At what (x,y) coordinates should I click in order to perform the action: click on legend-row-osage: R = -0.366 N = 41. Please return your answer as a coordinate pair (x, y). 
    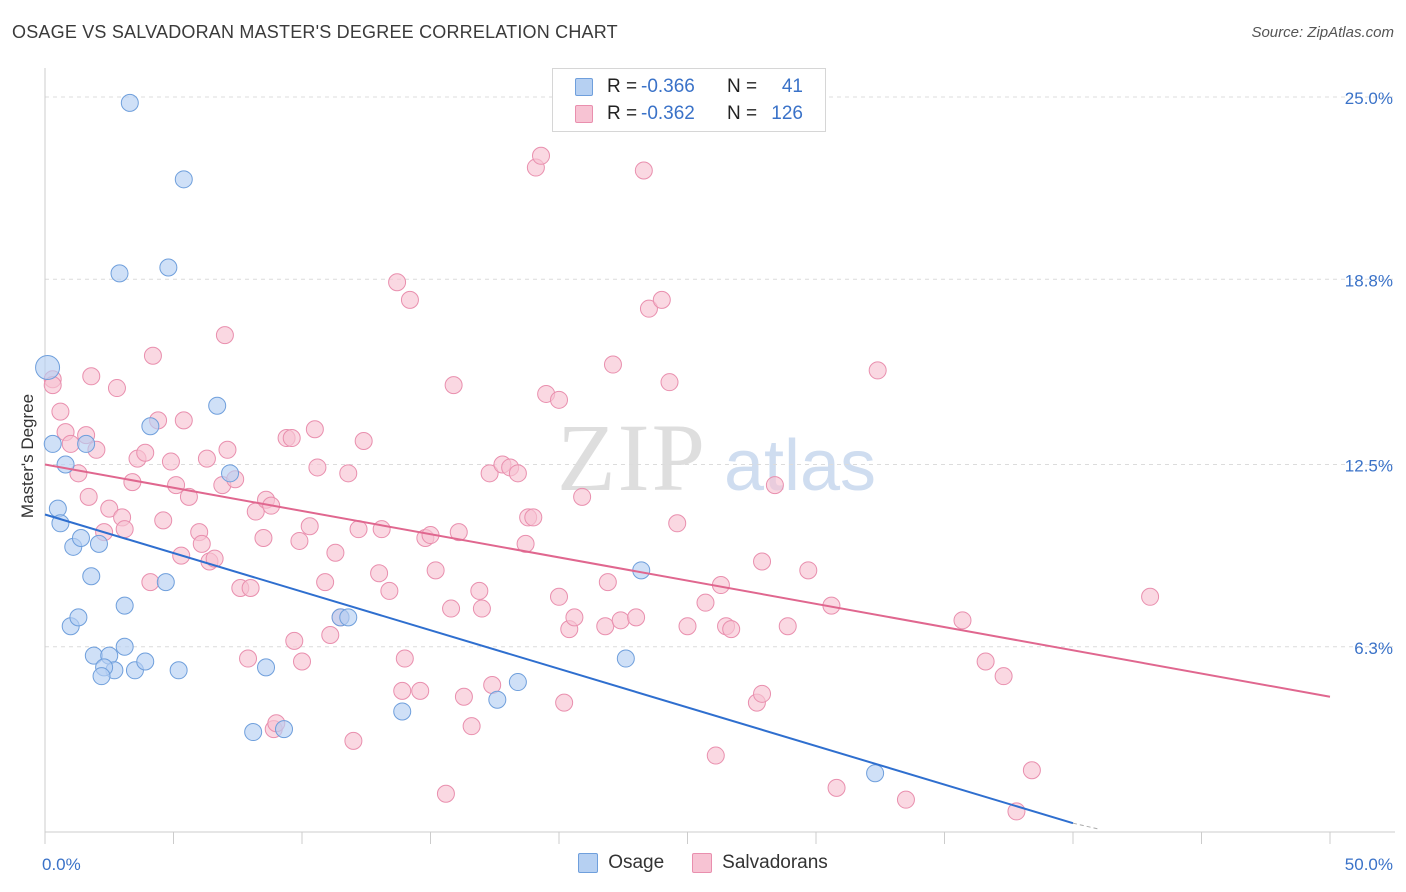
    Looking at the image, I should click on (689, 87).